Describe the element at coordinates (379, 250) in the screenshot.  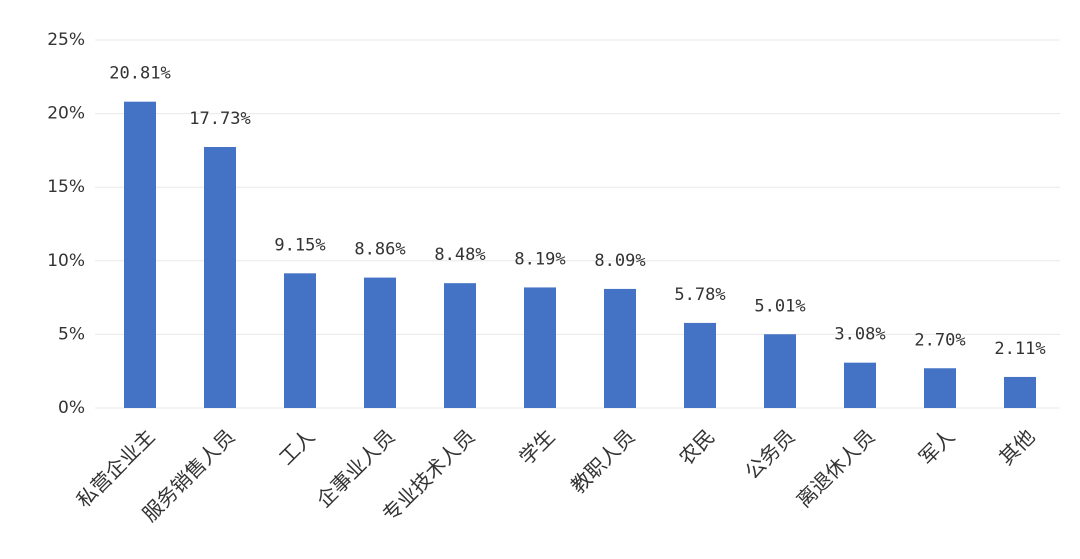
I see `value-label: 8.86%` at that location.